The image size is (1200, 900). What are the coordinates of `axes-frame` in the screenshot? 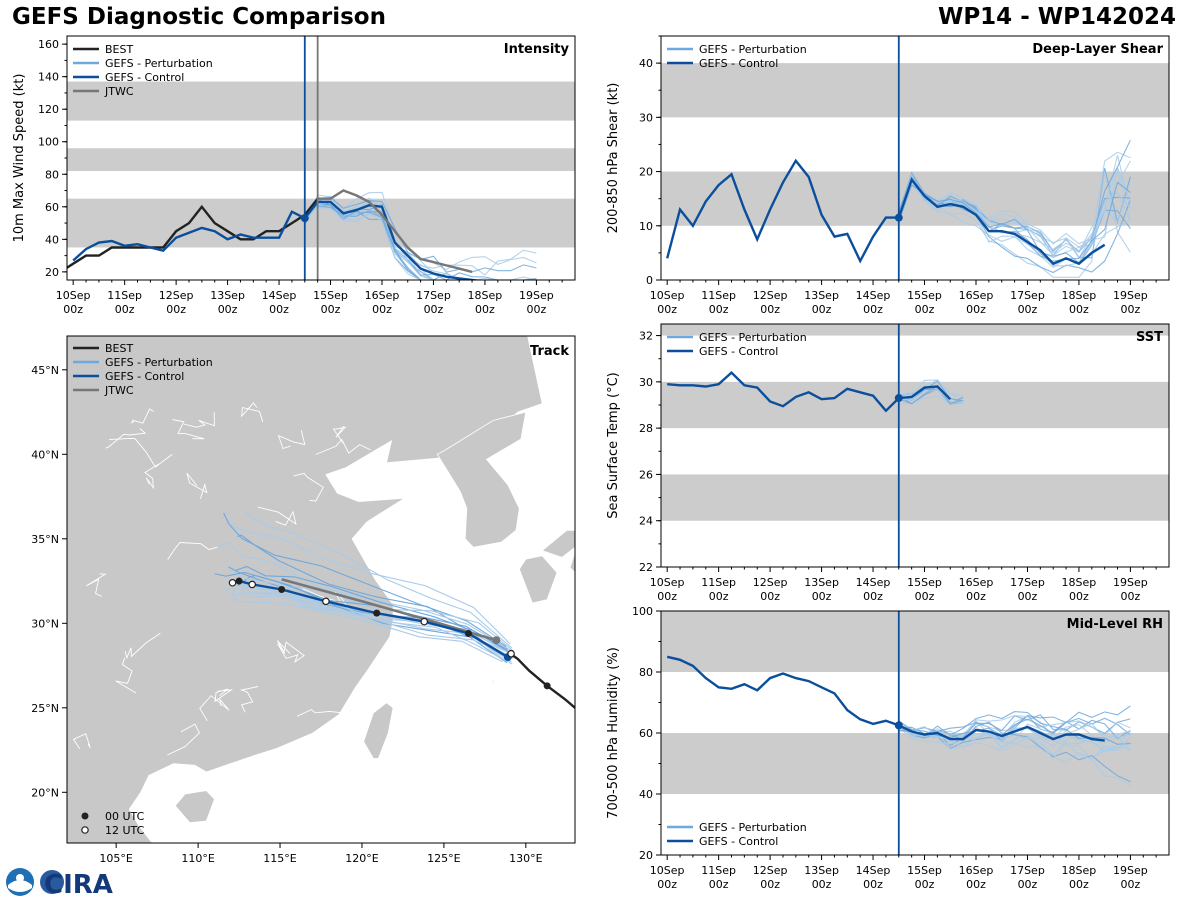 It's located at (915, 445).